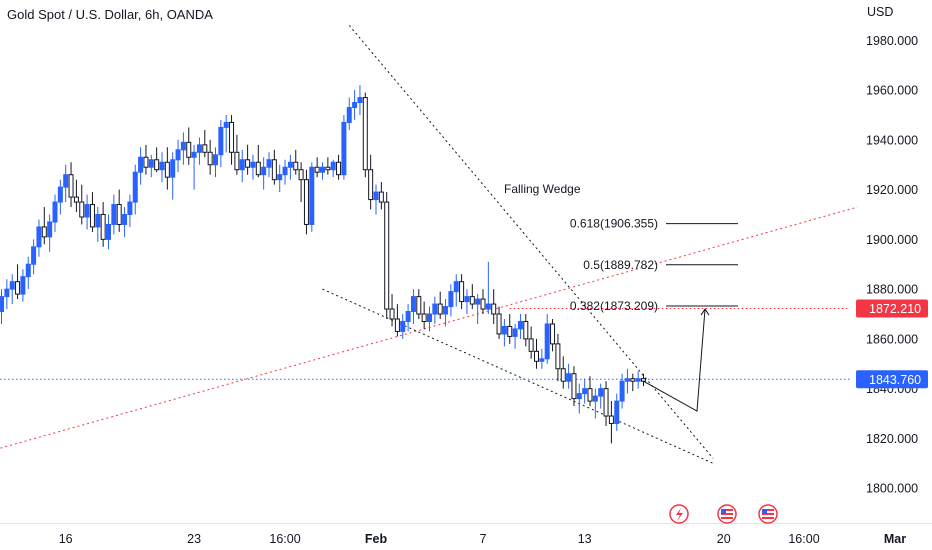  Describe the element at coordinates (727, 514) in the screenshot. I see `us-flag-event-icon` at that location.